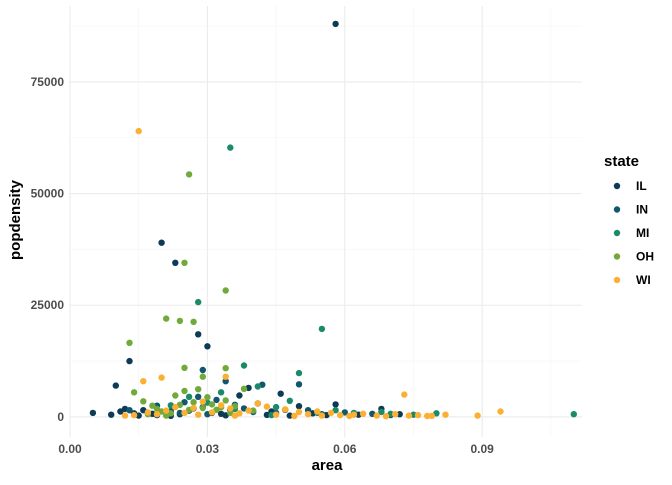 This screenshot has width=672, height=485. I want to click on legend-label: MI, so click(642, 233).